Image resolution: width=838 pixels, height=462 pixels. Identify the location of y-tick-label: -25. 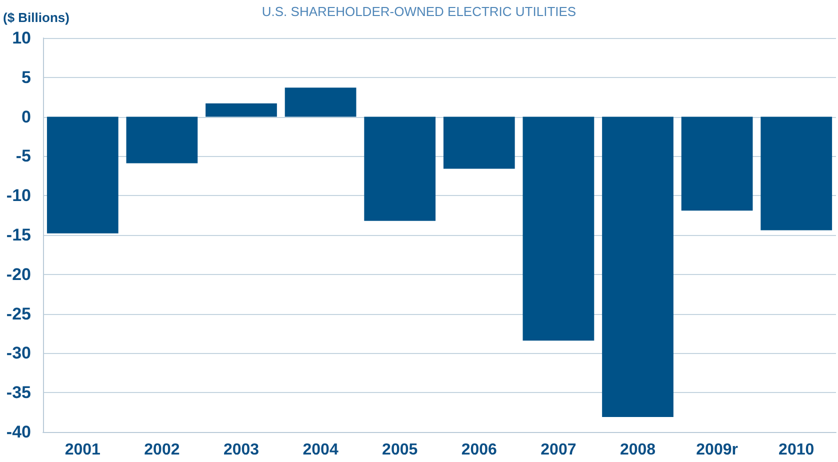
(18, 314).